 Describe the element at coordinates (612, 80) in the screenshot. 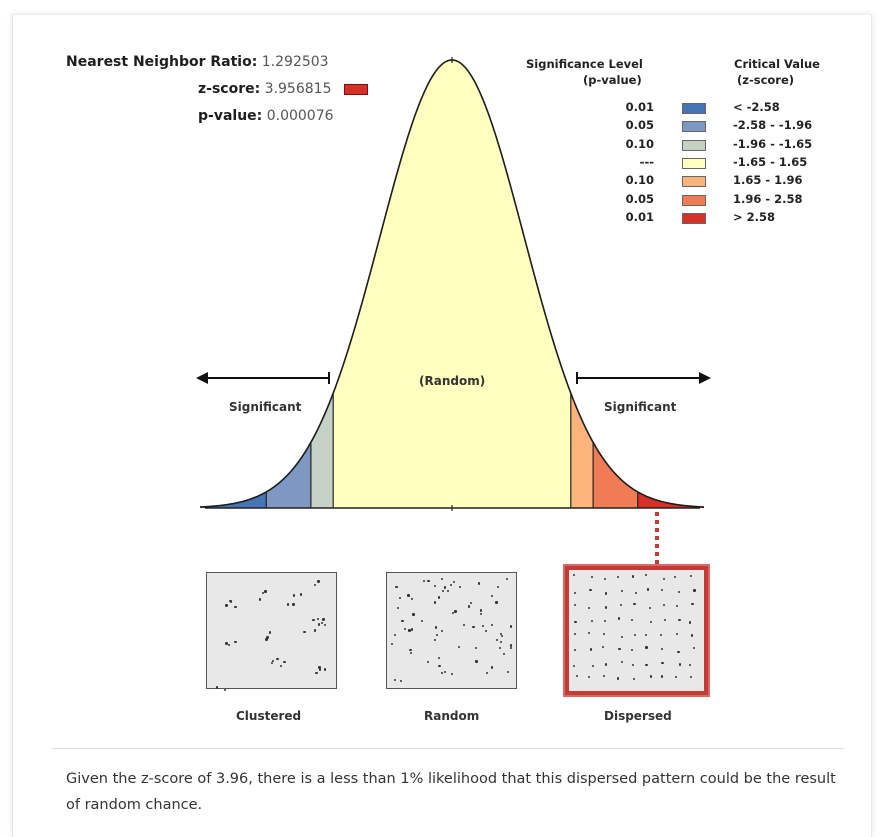

I see `legend-sig-header-2: (p-value)` at that location.